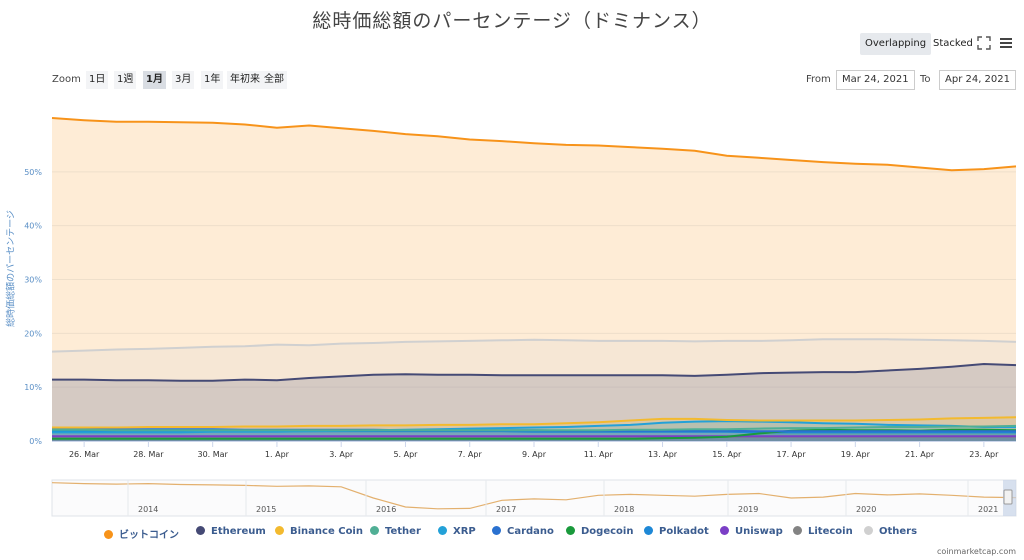  I want to click on x-tick-label: 30. Mar, so click(212, 454).